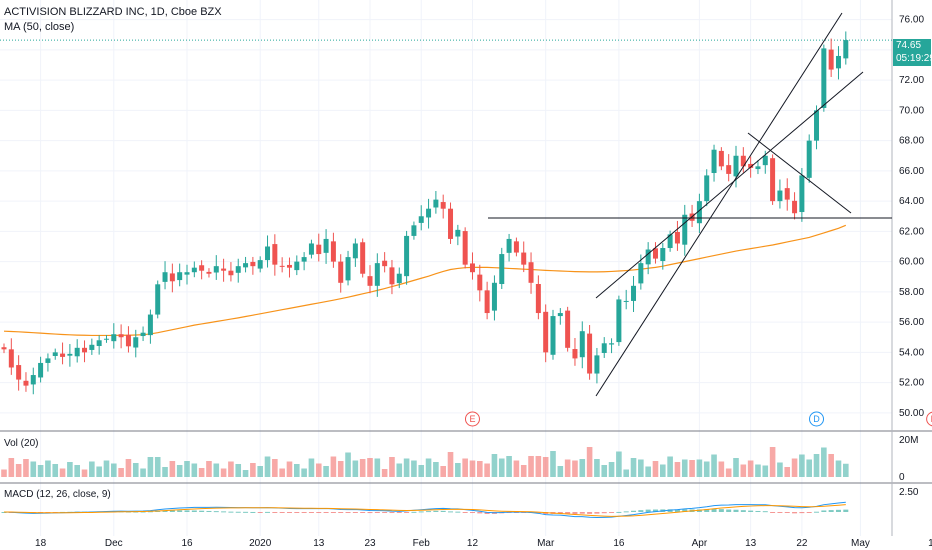  What do you see at coordinates (483, 543) in the screenshot?
I see `time-axis: 18 Dec 16 2020 13 23 Feb 12 Mar 16 Apr 13 22 May 18` at bounding box center [483, 543].